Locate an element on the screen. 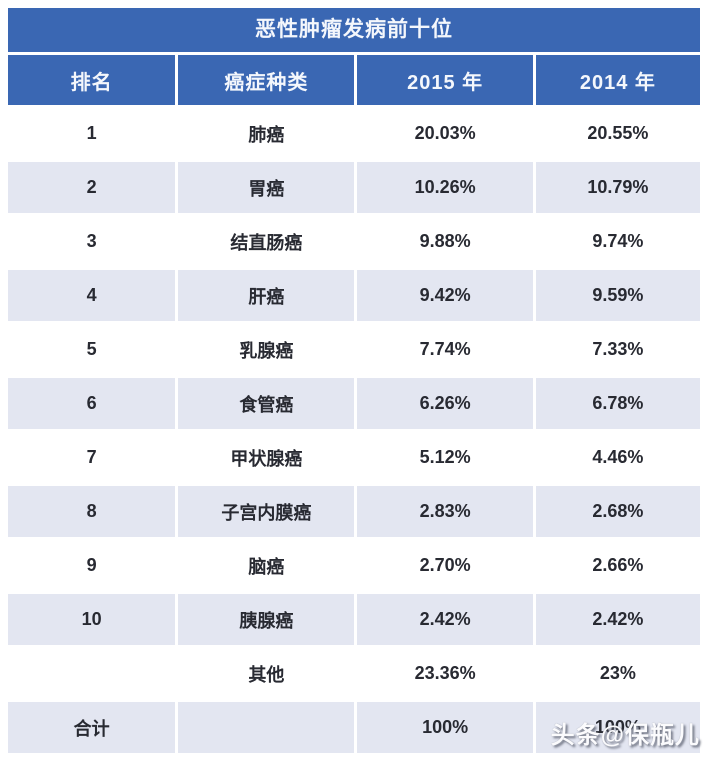 Image resolution: width=708 pixels, height=760 pixels. table-row: 5 乳腺癌 7.74% 7.33% is located at coordinates (354, 349).